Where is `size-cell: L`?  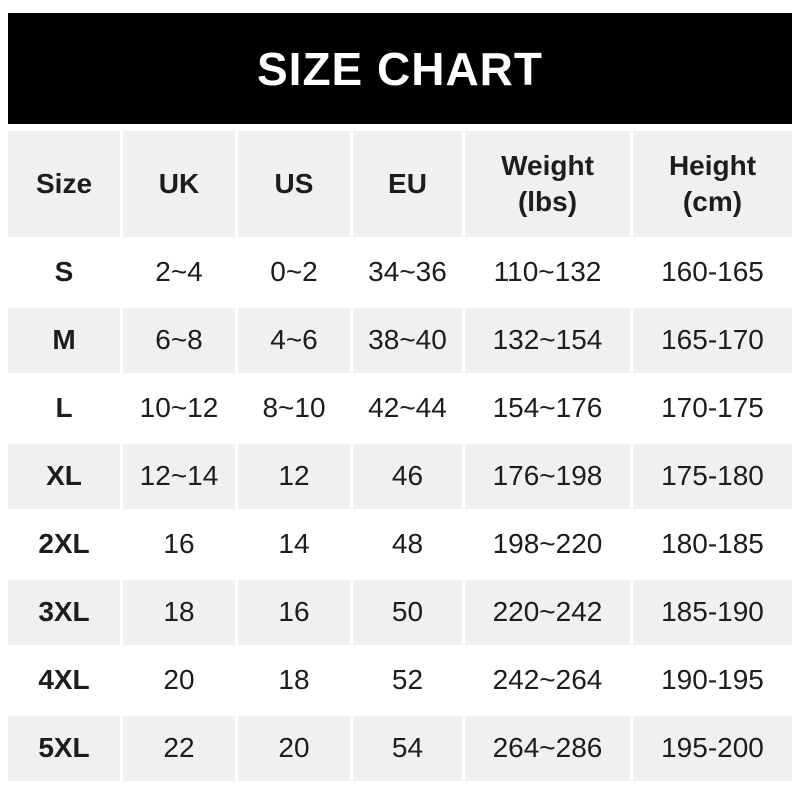
size-cell: L is located at coordinates (64, 408).